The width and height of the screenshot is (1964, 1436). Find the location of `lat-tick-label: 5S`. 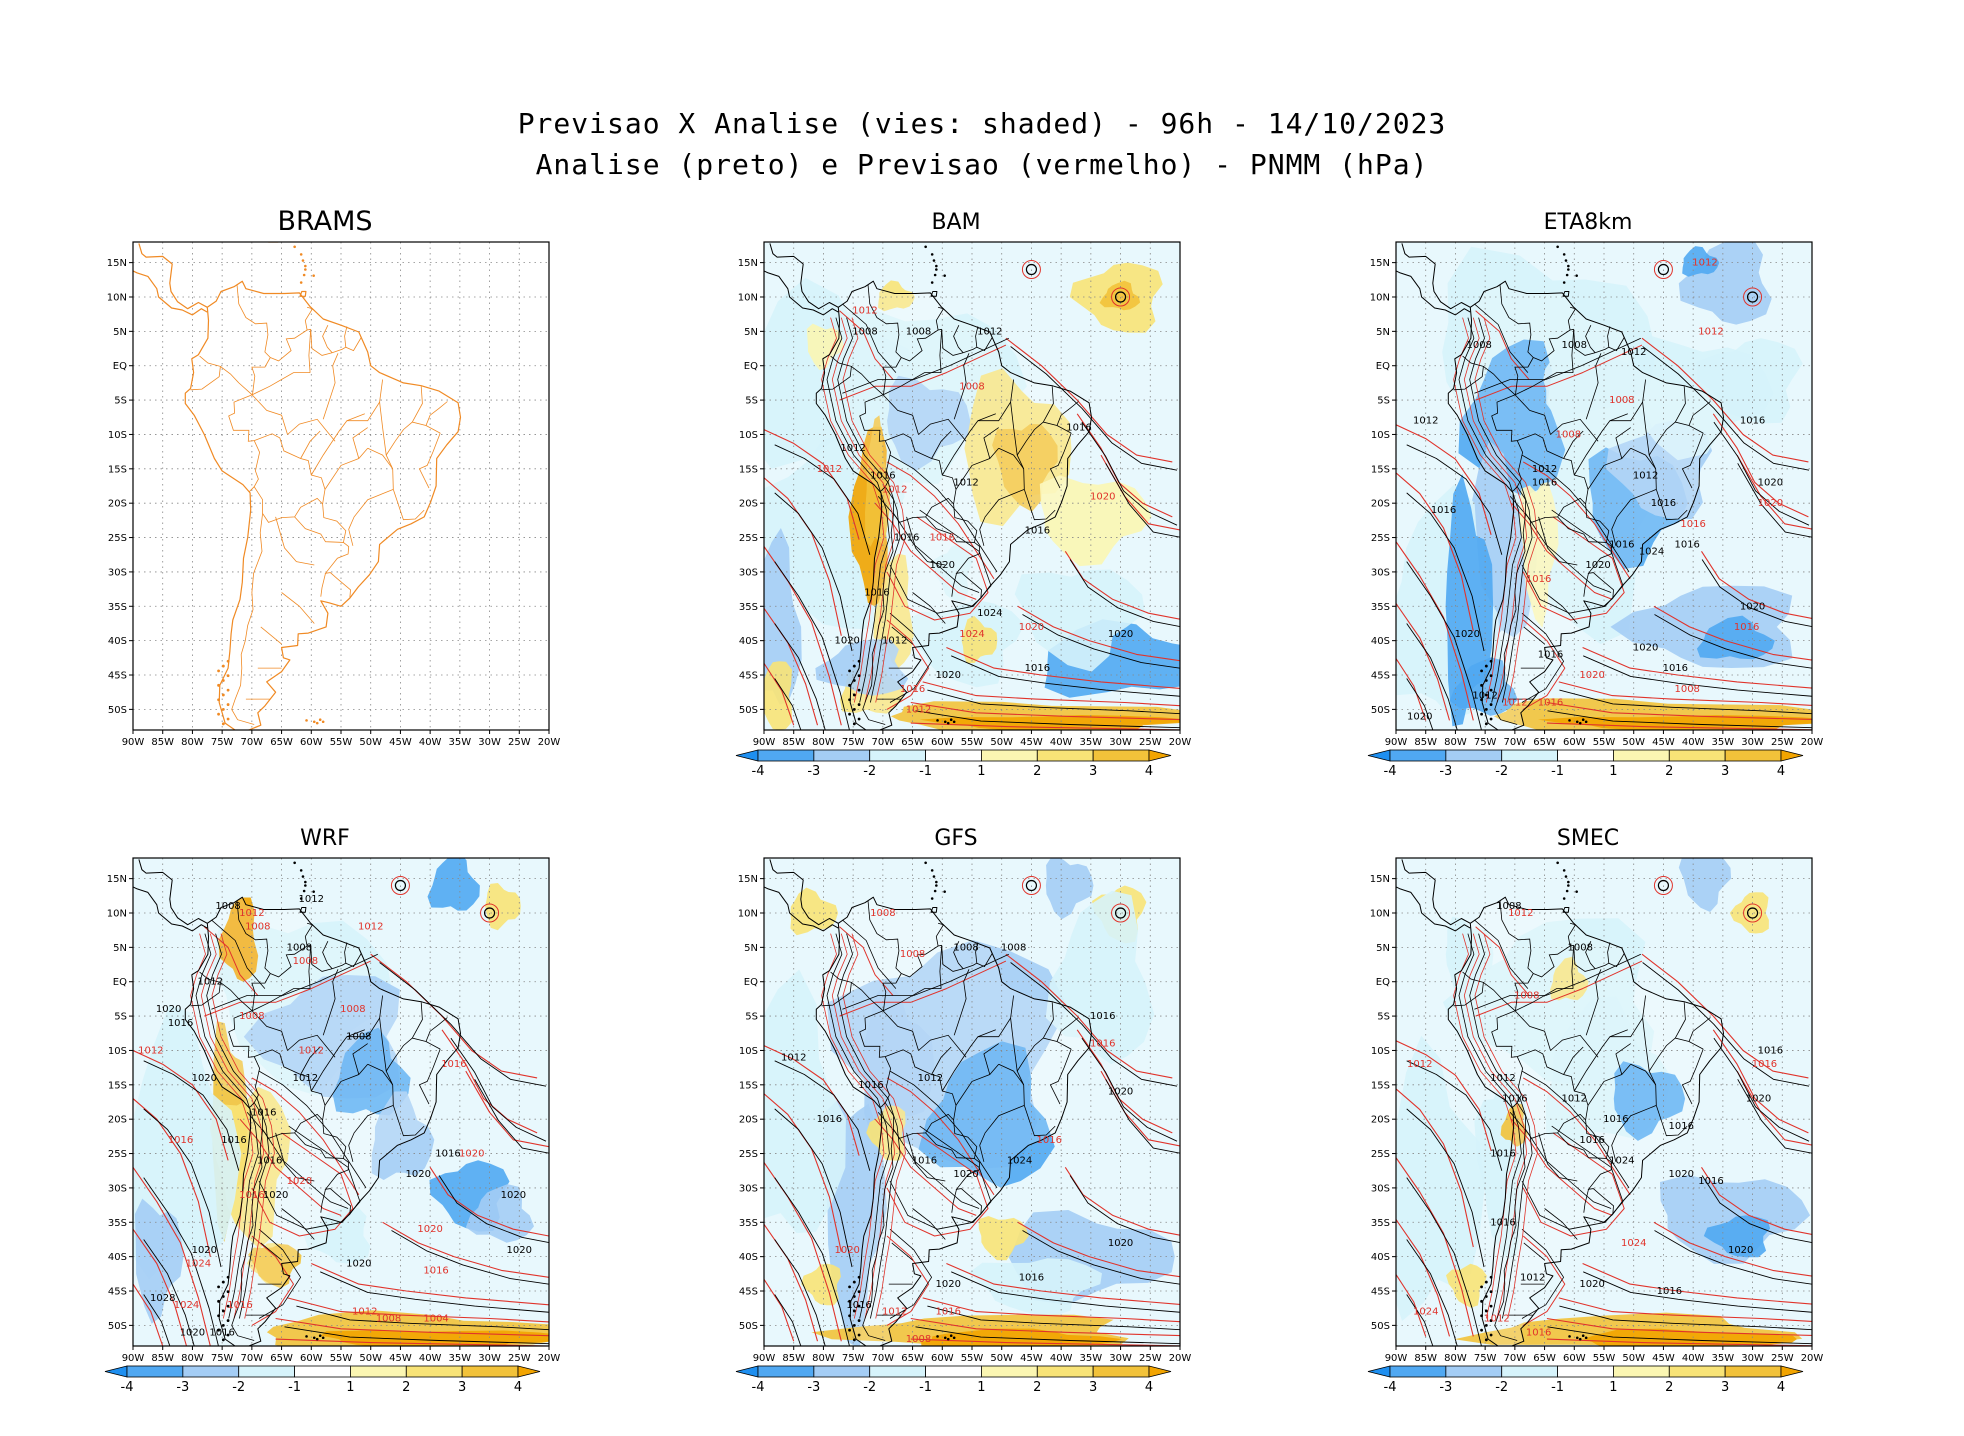

lat-tick-label: 5S is located at coordinates (751, 1017).